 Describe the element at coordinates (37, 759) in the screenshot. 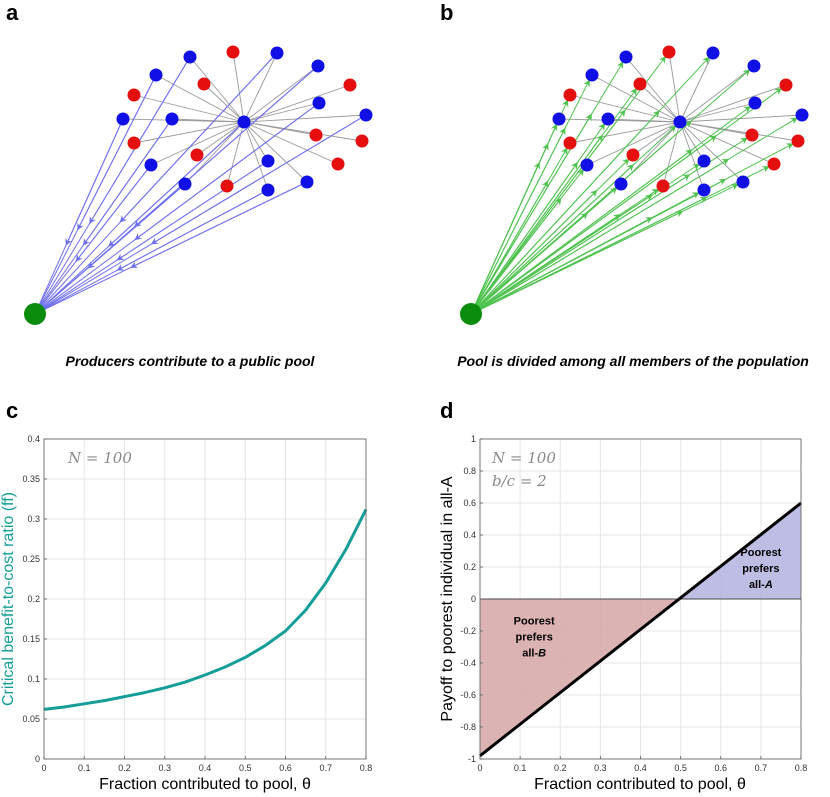

I see `y-tick-label: 0` at that location.